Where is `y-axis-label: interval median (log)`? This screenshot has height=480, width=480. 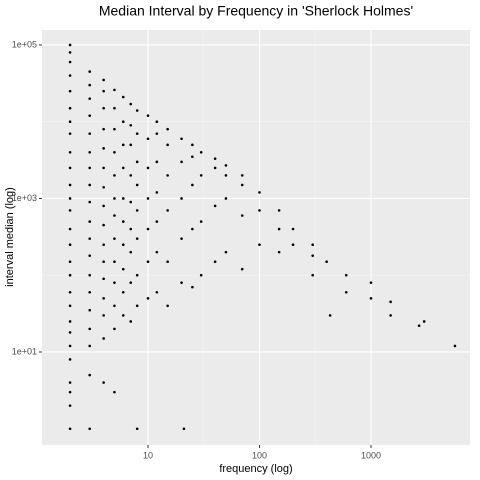
y-axis-label: interval median (log) is located at coordinates (10, 237).